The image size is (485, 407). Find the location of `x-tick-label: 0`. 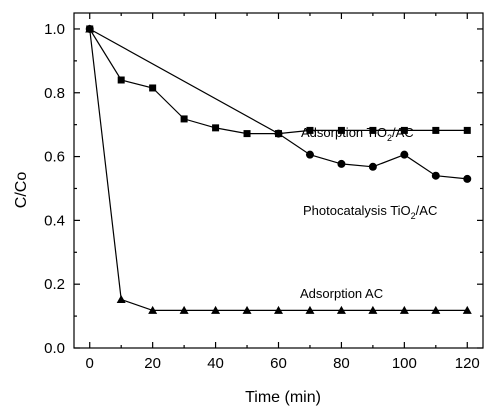

x-tick-label: 0 is located at coordinates (90, 363).